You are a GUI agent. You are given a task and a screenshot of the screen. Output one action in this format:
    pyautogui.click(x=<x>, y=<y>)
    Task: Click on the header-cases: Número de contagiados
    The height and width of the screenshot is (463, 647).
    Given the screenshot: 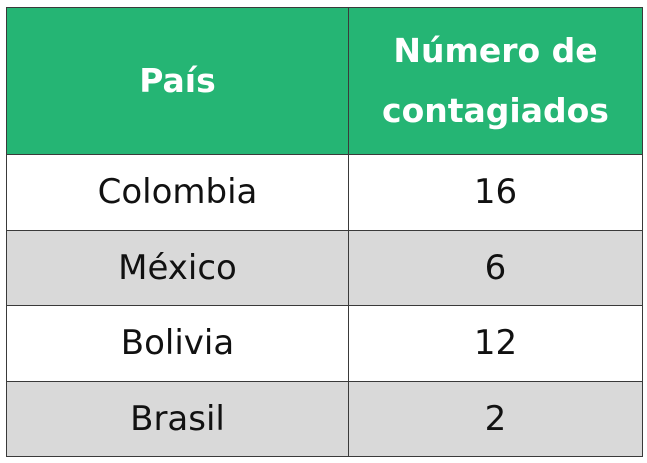 What is the action you would take?
    pyautogui.click(x=495, y=81)
    